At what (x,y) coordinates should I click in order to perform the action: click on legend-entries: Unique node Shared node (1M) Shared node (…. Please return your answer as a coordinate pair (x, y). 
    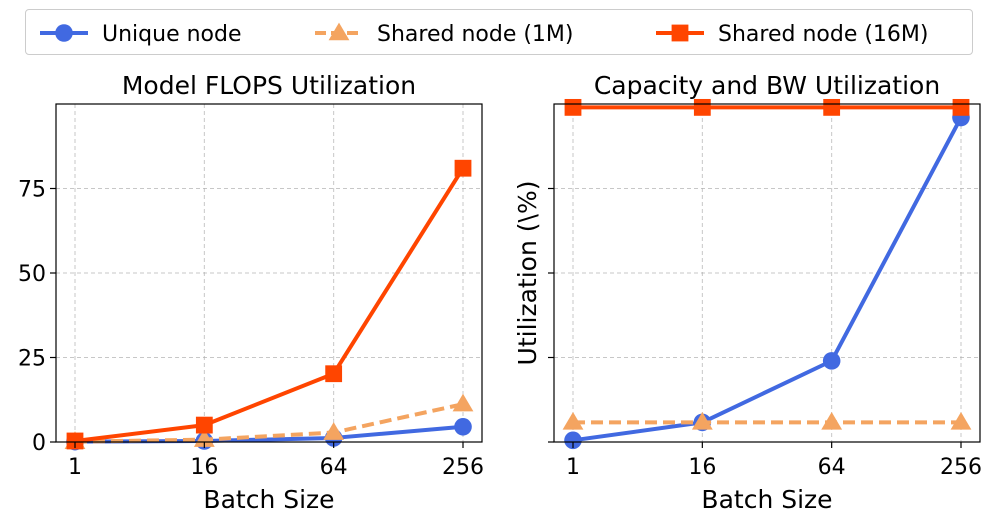
    Looking at the image, I should click on (484, 34).